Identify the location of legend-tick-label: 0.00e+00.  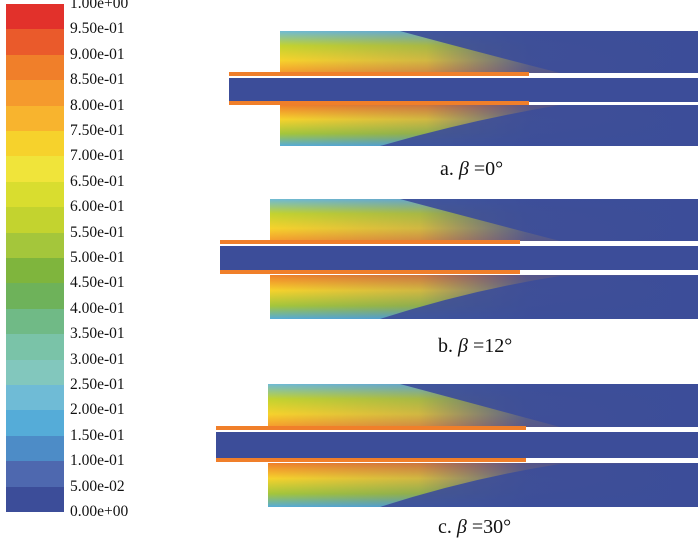
(99, 511).